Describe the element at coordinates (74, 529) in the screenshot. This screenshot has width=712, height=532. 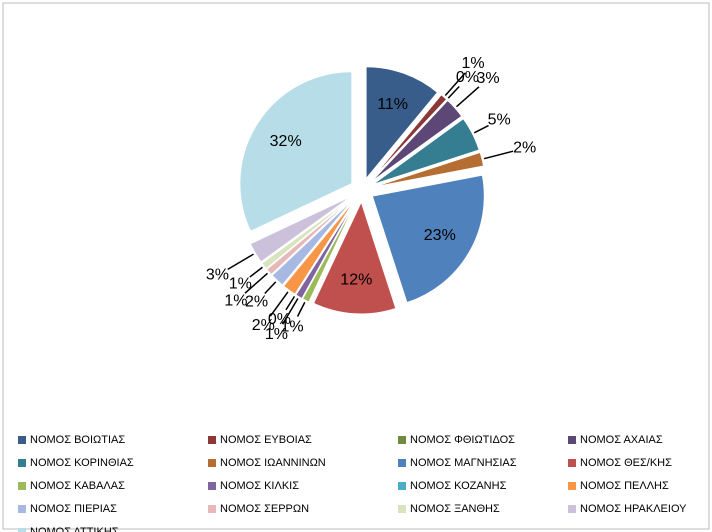
I see `legend-label: ΝΟΜΟΣ ΑΤΤΙΚΗΣ` at that location.